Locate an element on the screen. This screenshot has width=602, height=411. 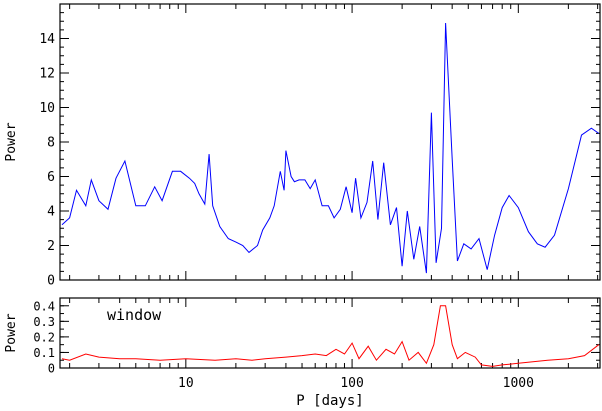
bottom-y-axis-label: Power is located at coordinates (11, 332).